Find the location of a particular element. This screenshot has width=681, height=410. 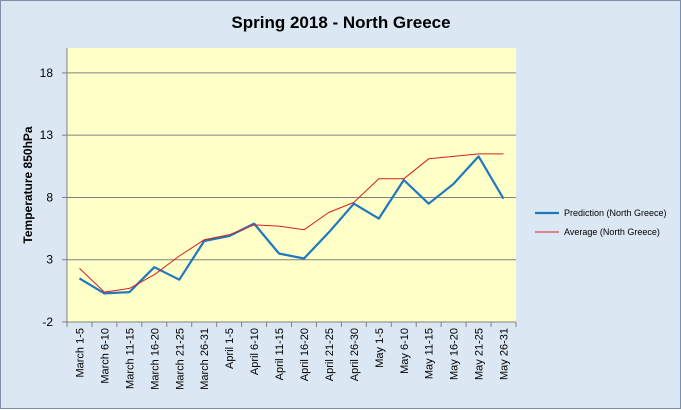

x-tick-label: April 16-20 is located at coordinates (305, 354).